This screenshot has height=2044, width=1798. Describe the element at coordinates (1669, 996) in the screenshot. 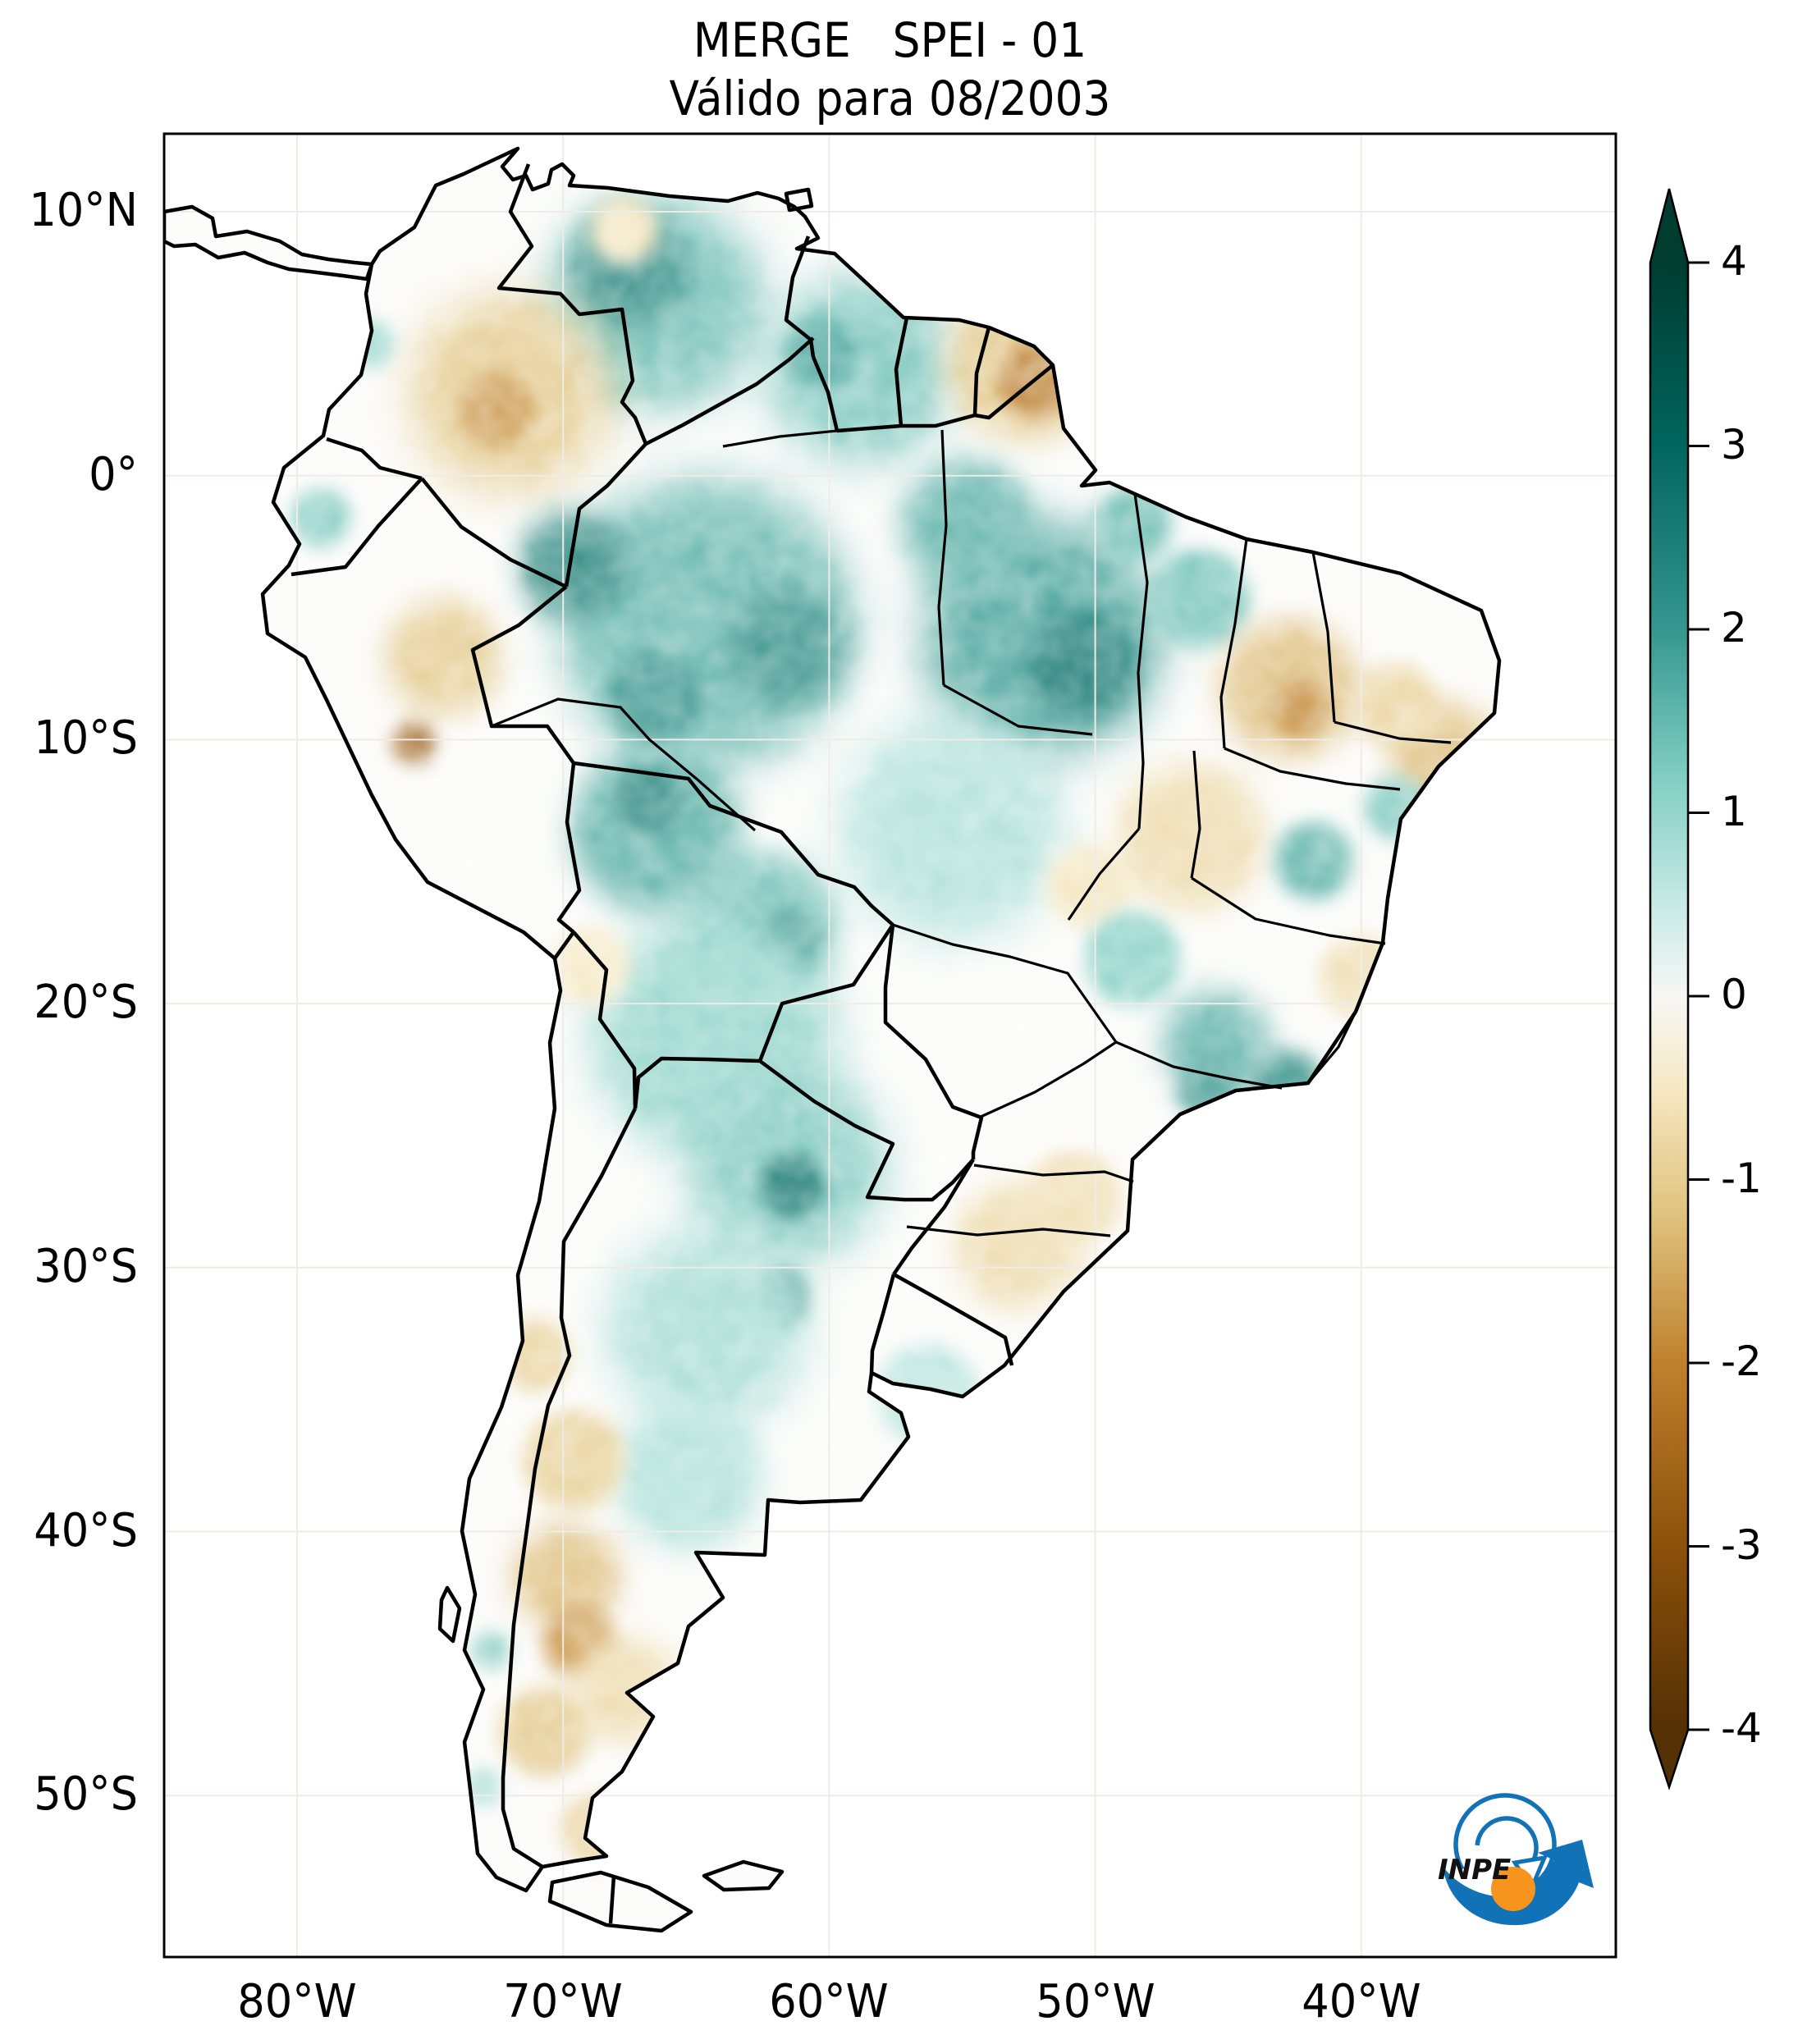

I see `colorbar-gradient` at that location.